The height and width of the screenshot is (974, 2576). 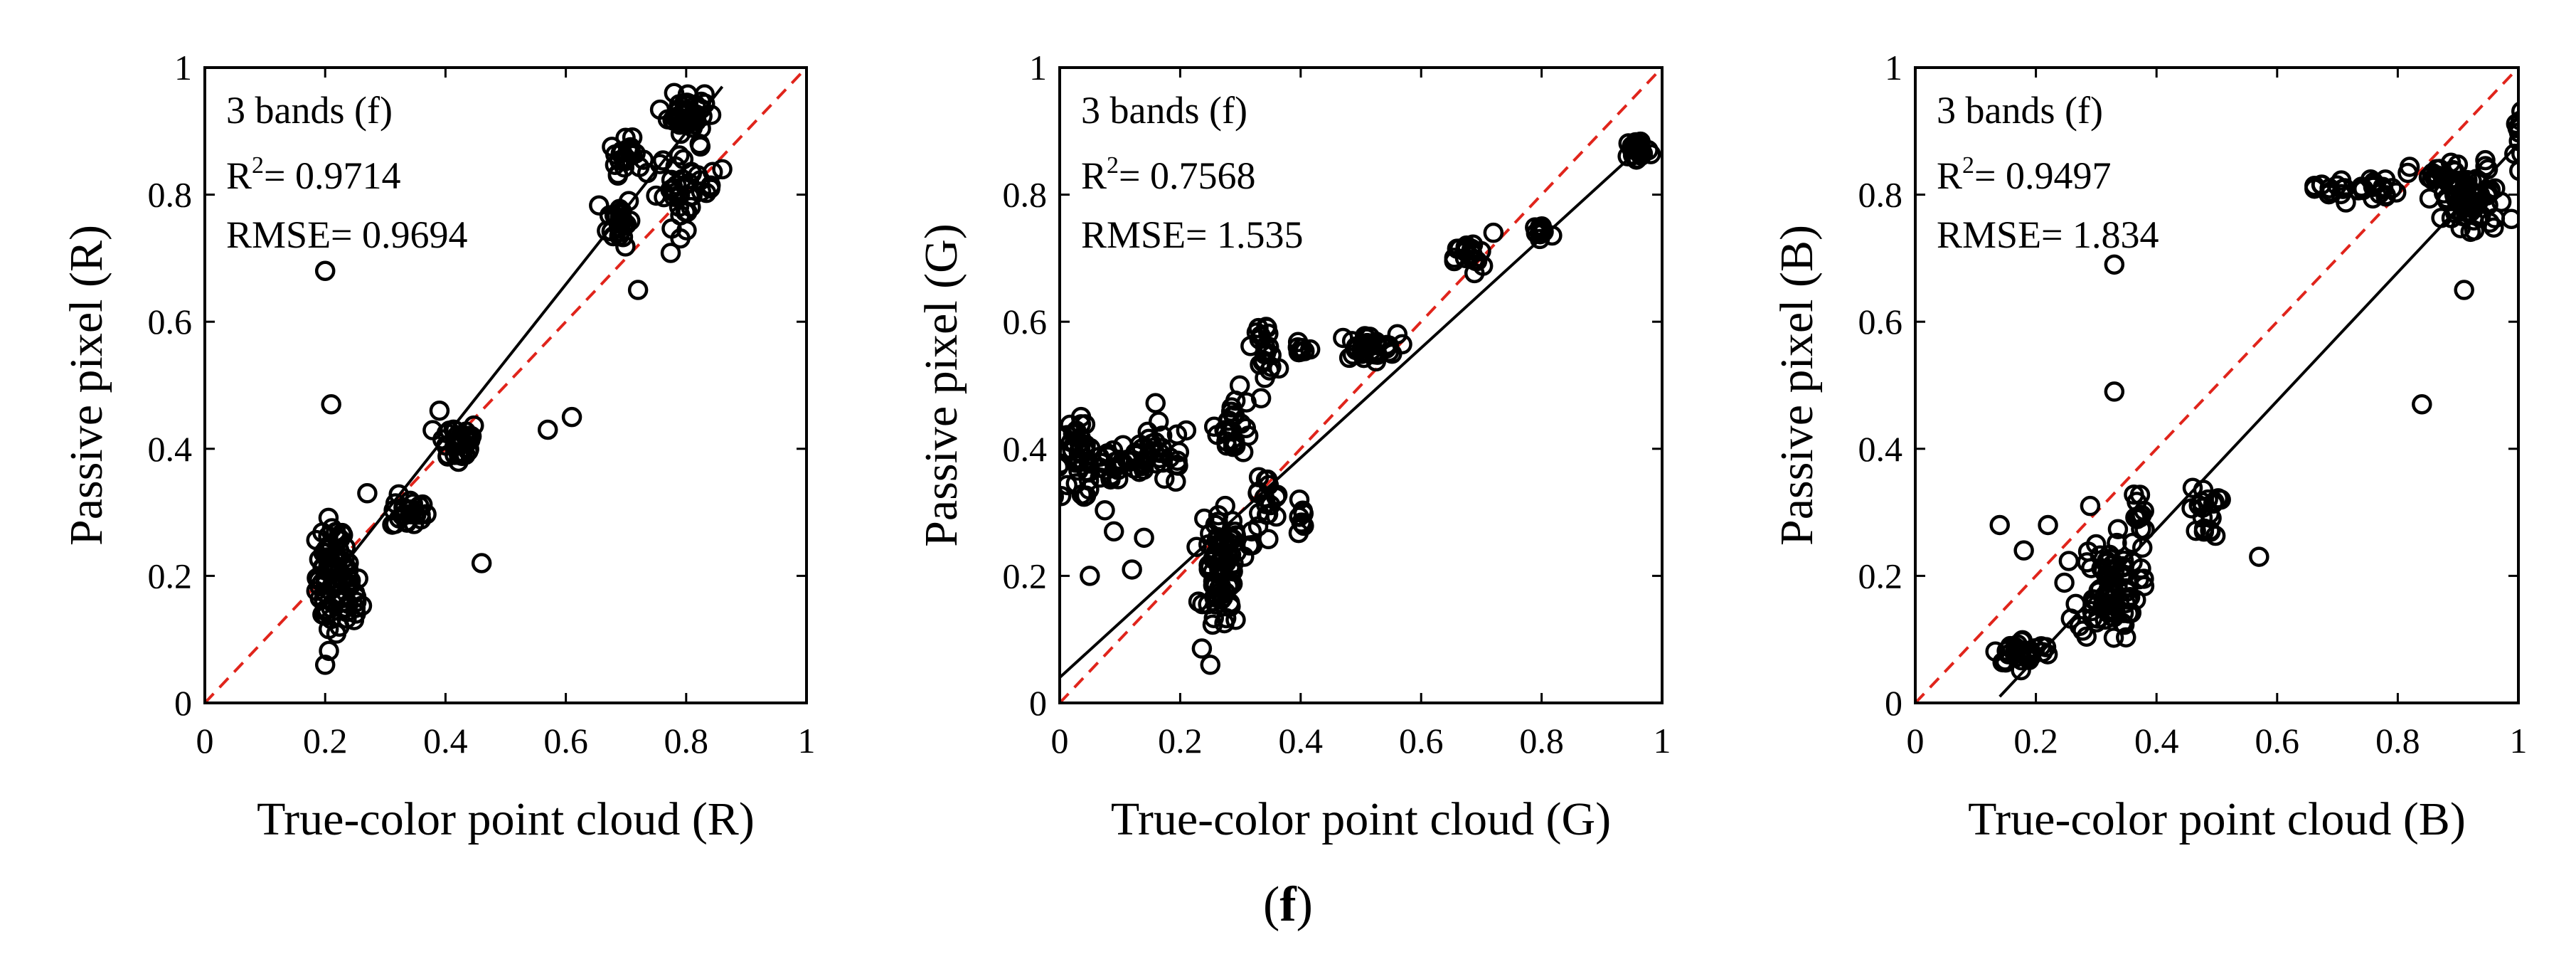 What do you see at coordinates (1025, 449) in the screenshot?
I see `y-tick-label: 0.4` at bounding box center [1025, 449].